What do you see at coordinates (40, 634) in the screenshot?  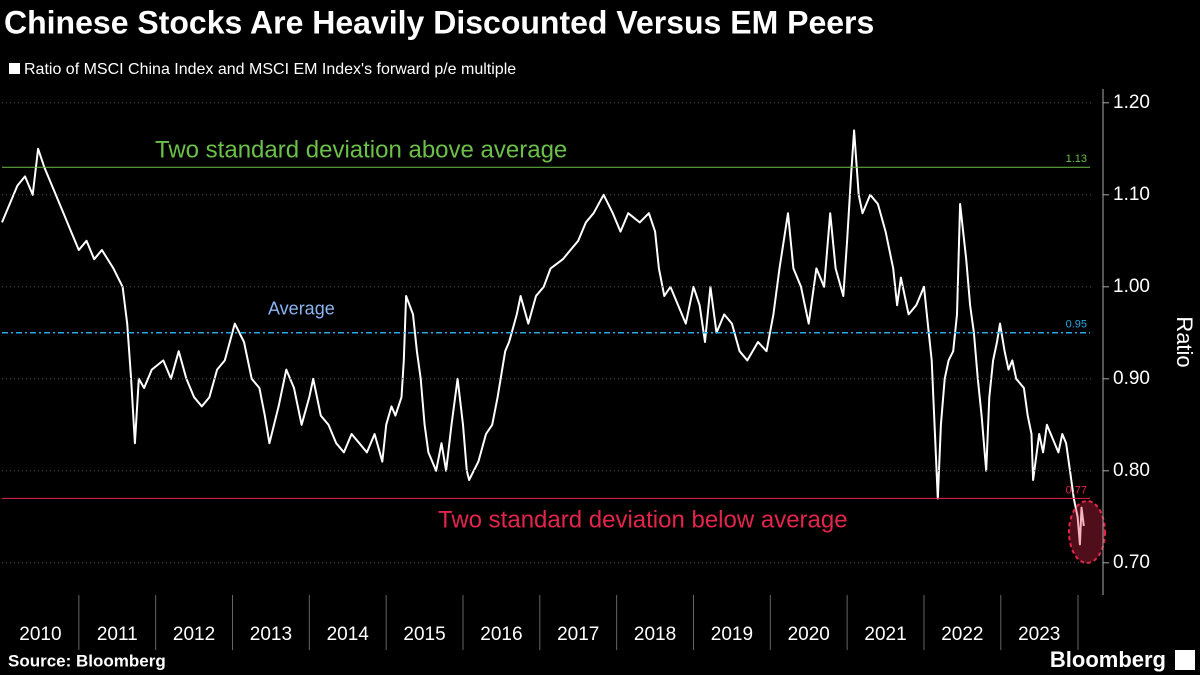 I see `x-tick-label: 2010` at bounding box center [40, 634].